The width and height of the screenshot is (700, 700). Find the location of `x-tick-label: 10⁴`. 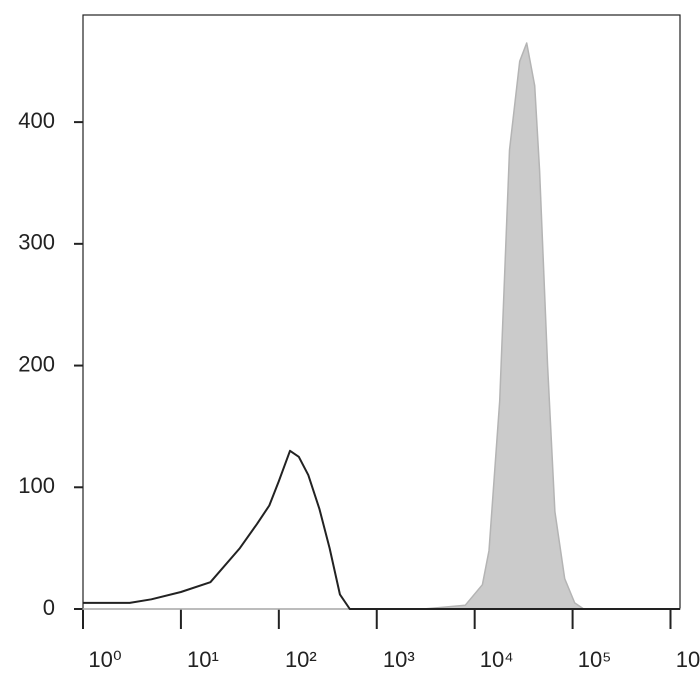

x-tick-label: 10⁴ is located at coordinates (497, 659).